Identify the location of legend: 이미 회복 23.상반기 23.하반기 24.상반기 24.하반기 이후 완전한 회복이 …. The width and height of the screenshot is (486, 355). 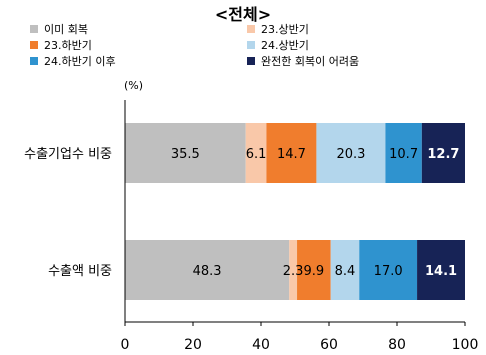
(194, 45).